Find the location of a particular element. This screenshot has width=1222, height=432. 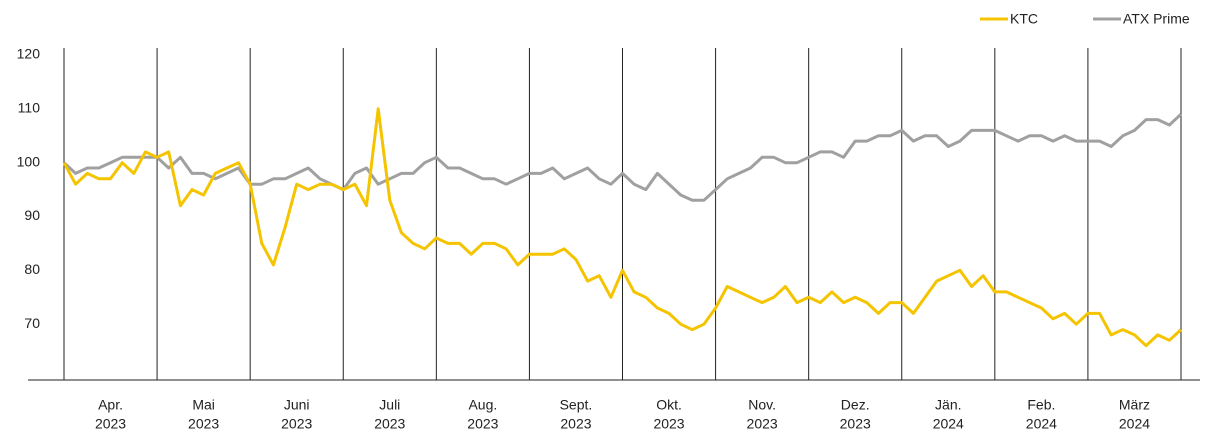

y-tick-label: 100 is located at coordinates (29, 161).